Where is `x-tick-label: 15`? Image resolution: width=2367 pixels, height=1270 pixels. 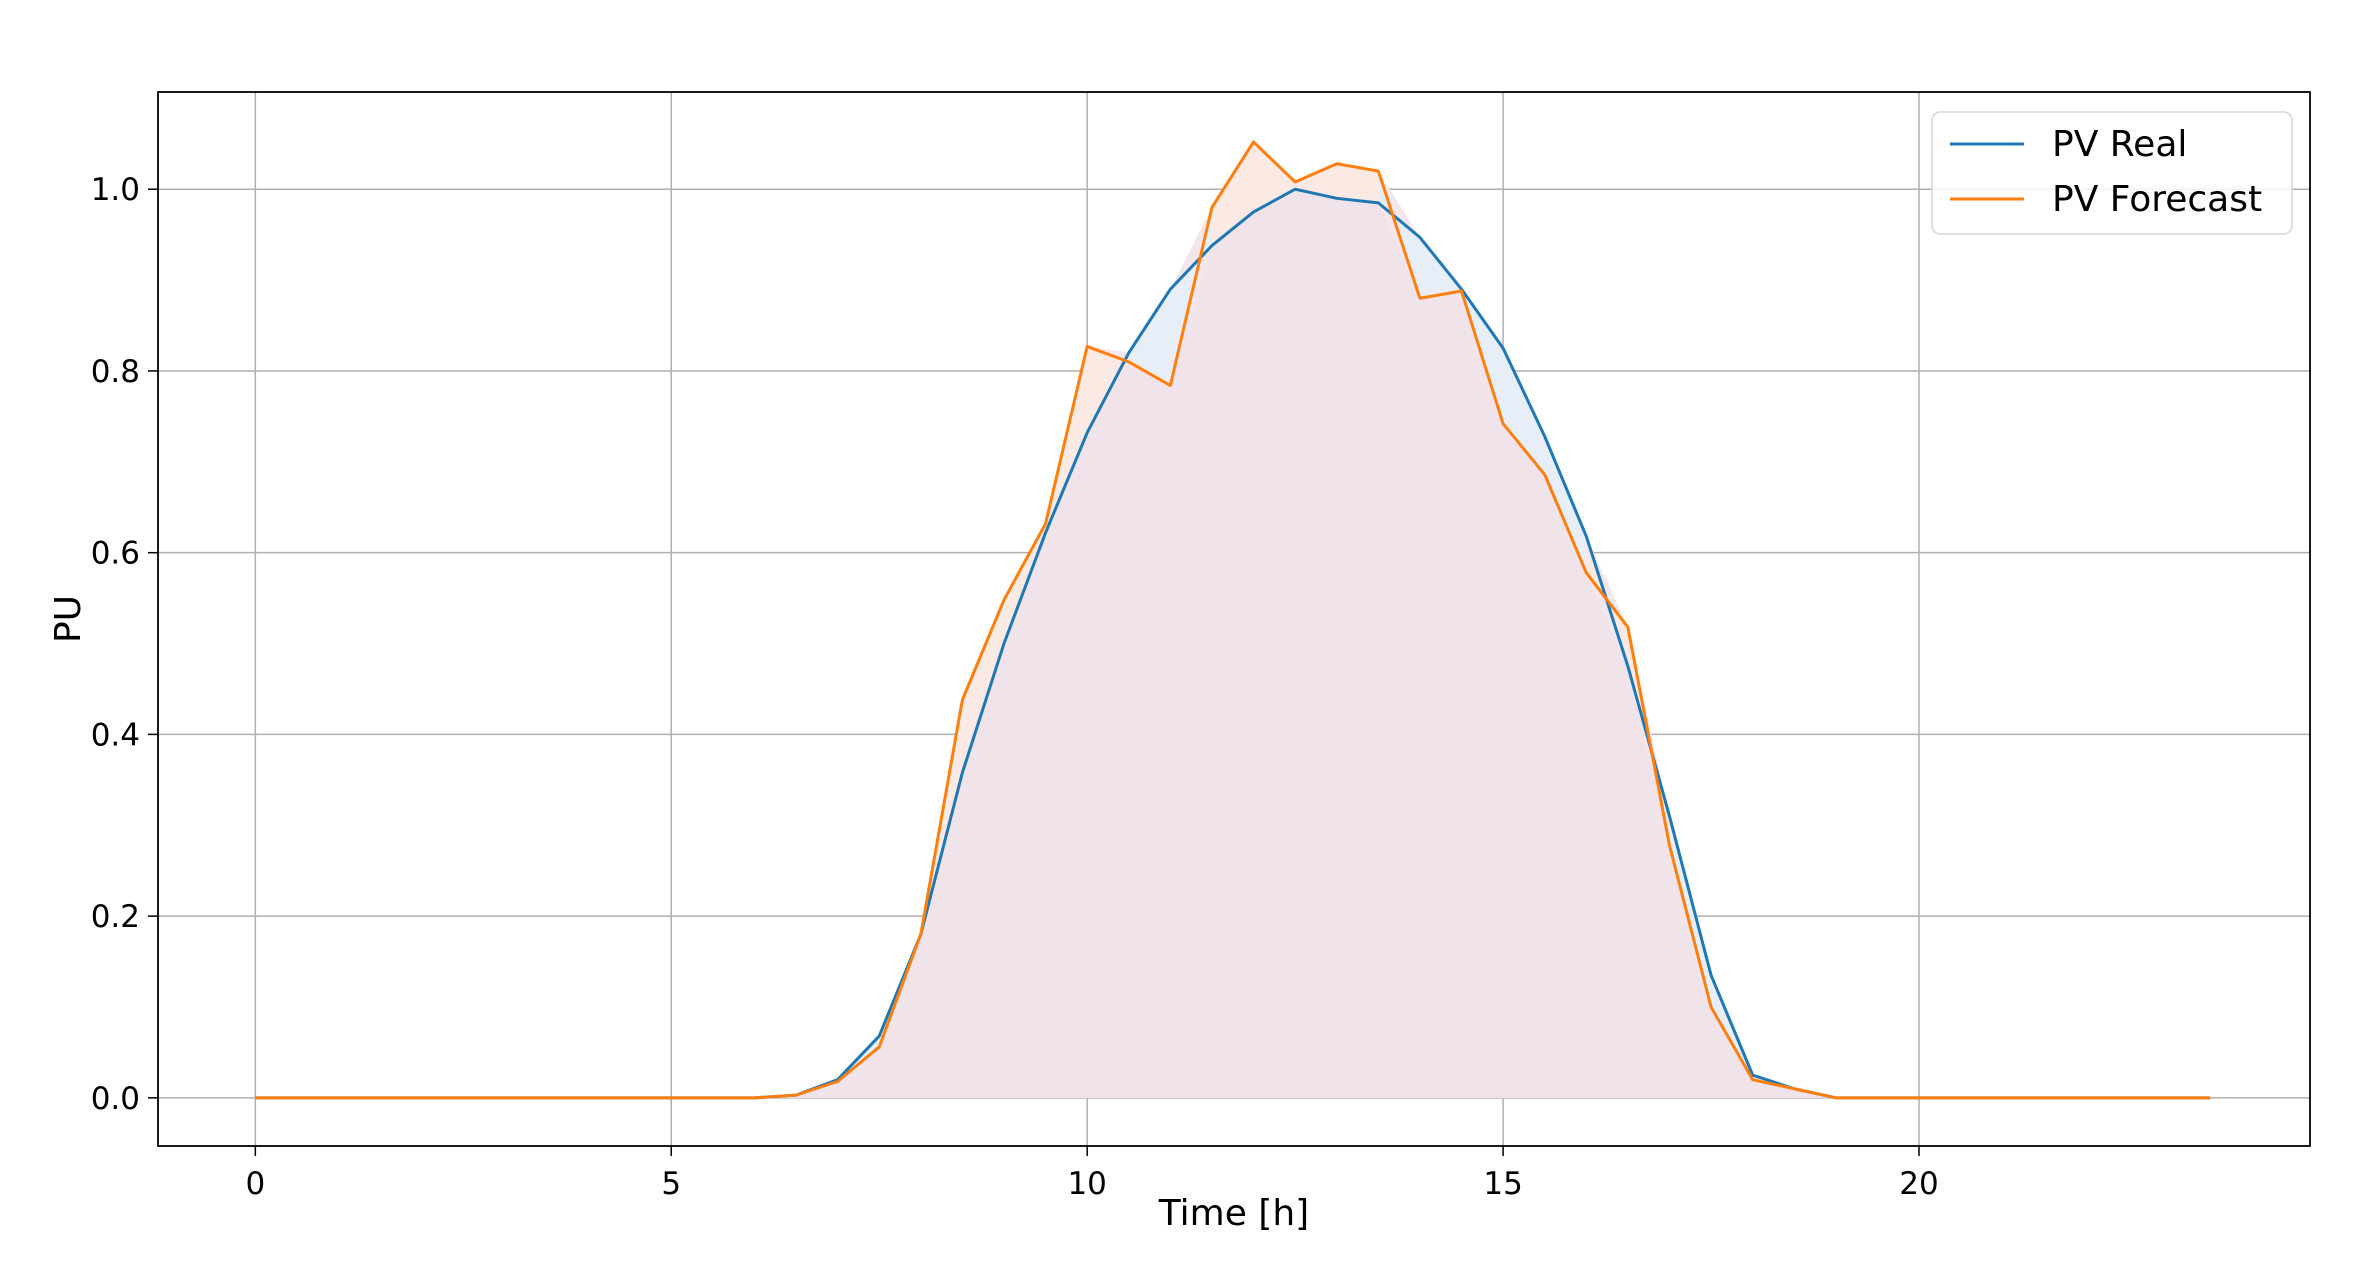 x-tick-label: 15 is located at coordinates (1502, 1184).